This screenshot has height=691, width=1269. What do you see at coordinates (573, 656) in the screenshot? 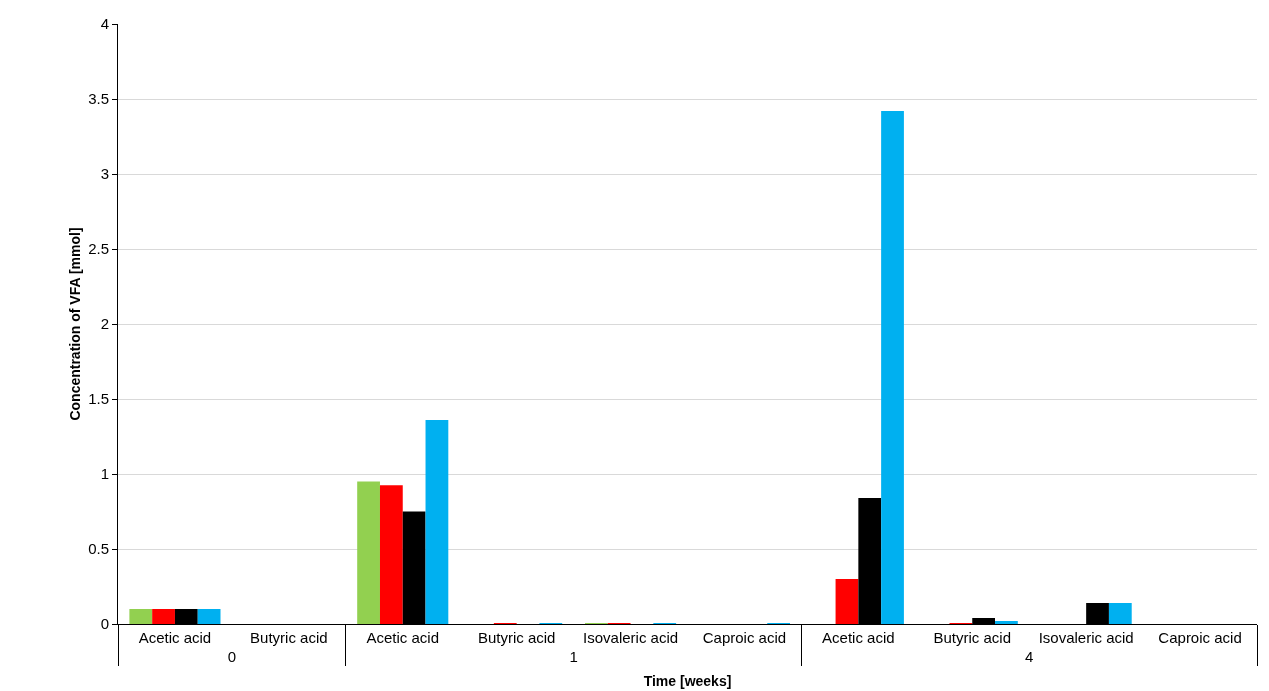
I see `text: 1` at bounding box center [573, 656].